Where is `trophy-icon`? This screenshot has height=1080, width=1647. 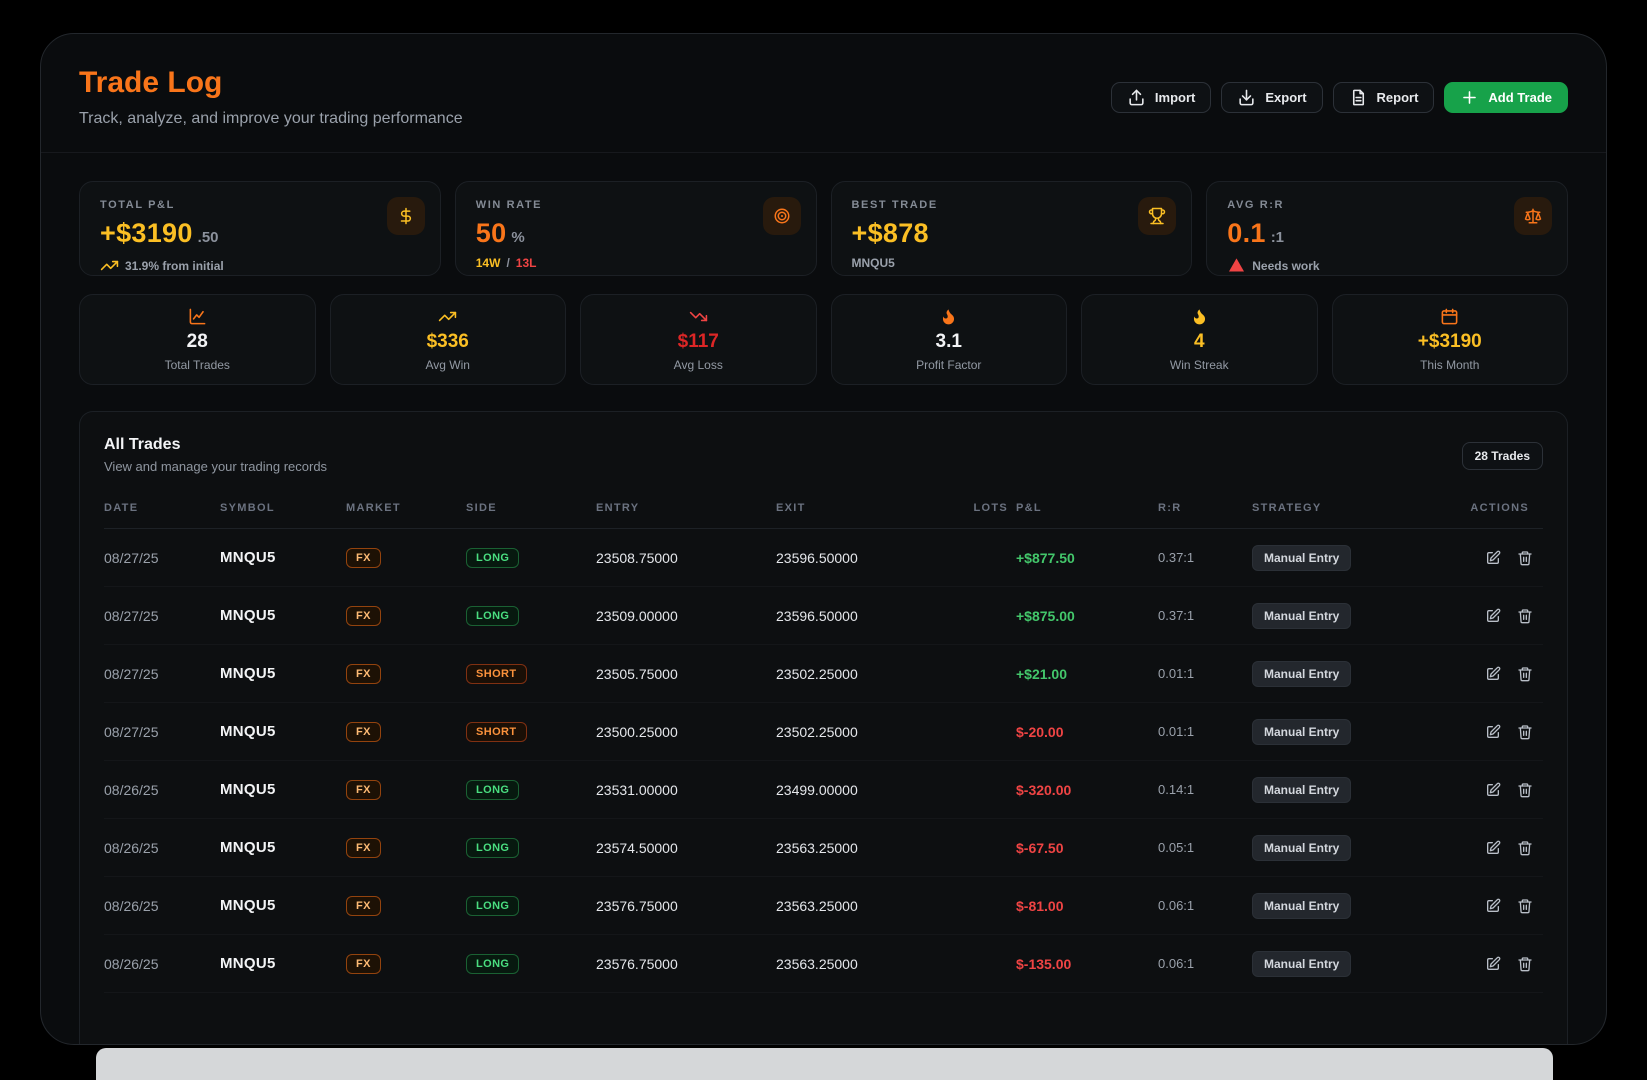
trophy-icon is located at coordinates (1157, 216).